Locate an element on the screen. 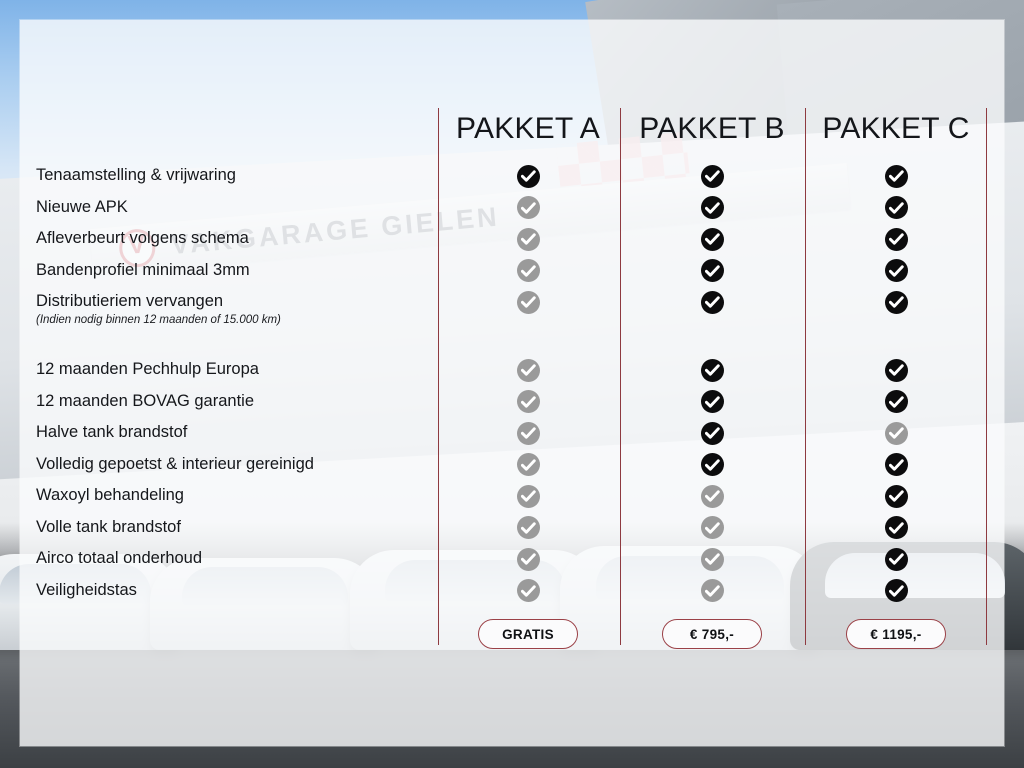 The height and width of the screenshot is (768, 1024). check-on-0-a is located at coordinates (528, 176).